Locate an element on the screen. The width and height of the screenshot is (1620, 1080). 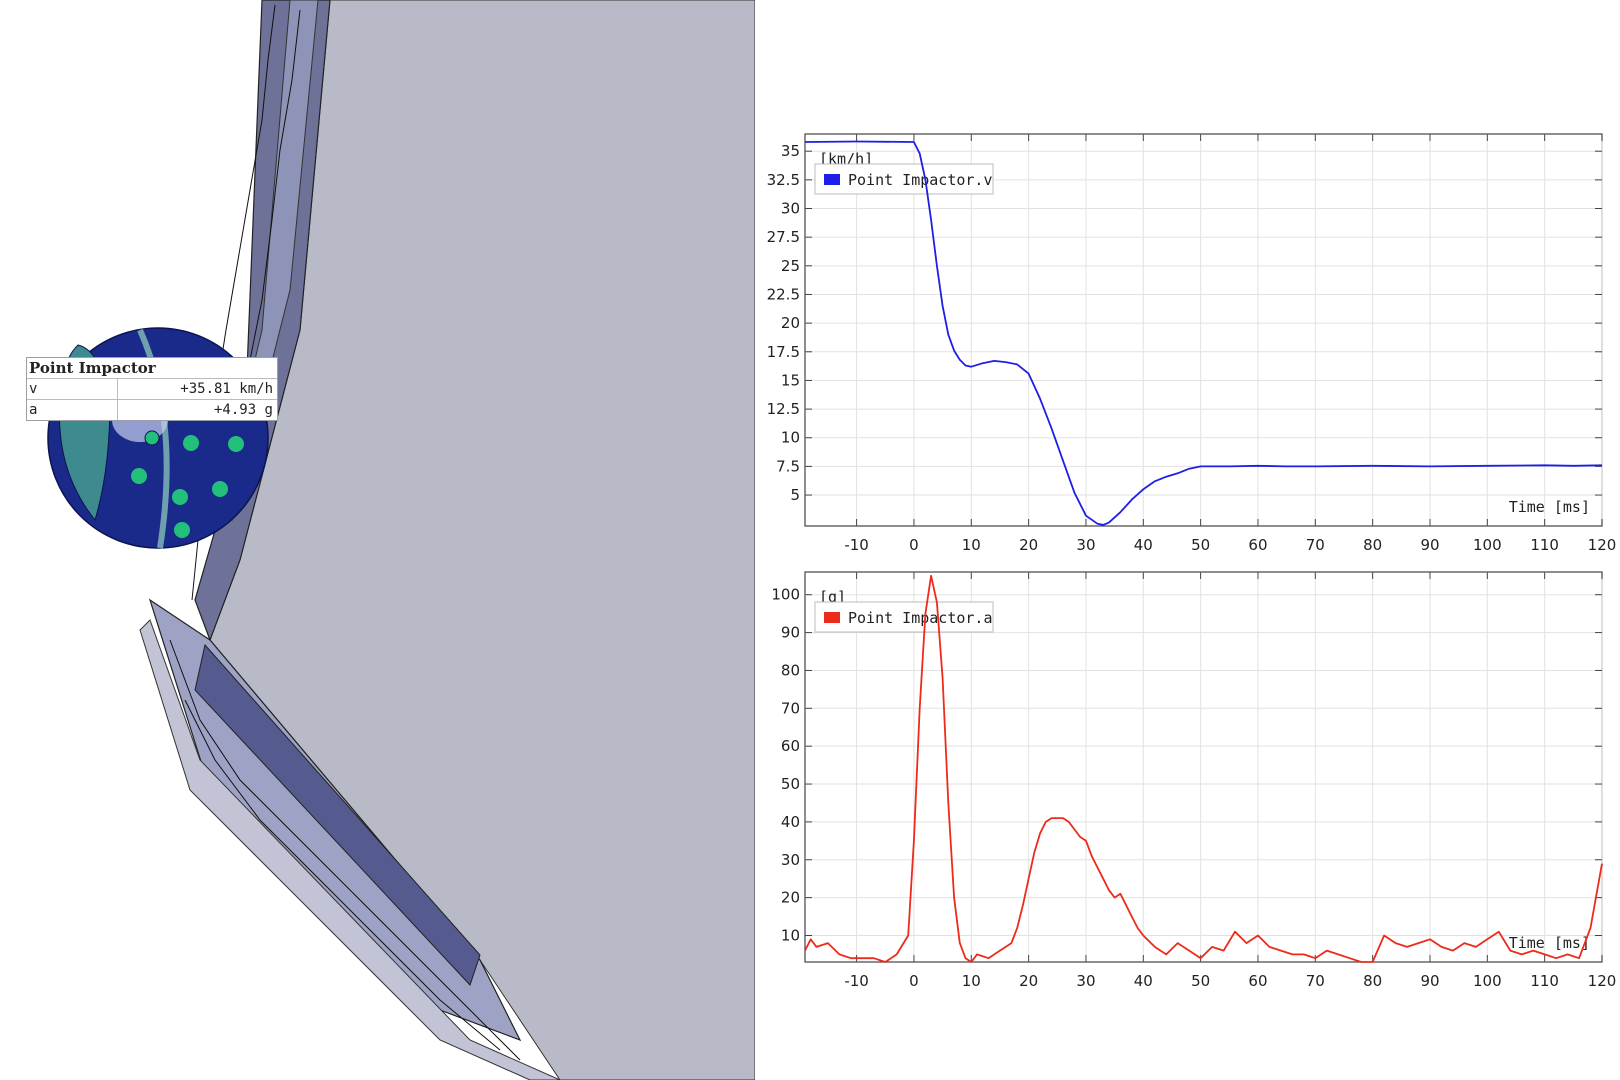
y-tick-label: 40 is located at coordinates (790, 822).